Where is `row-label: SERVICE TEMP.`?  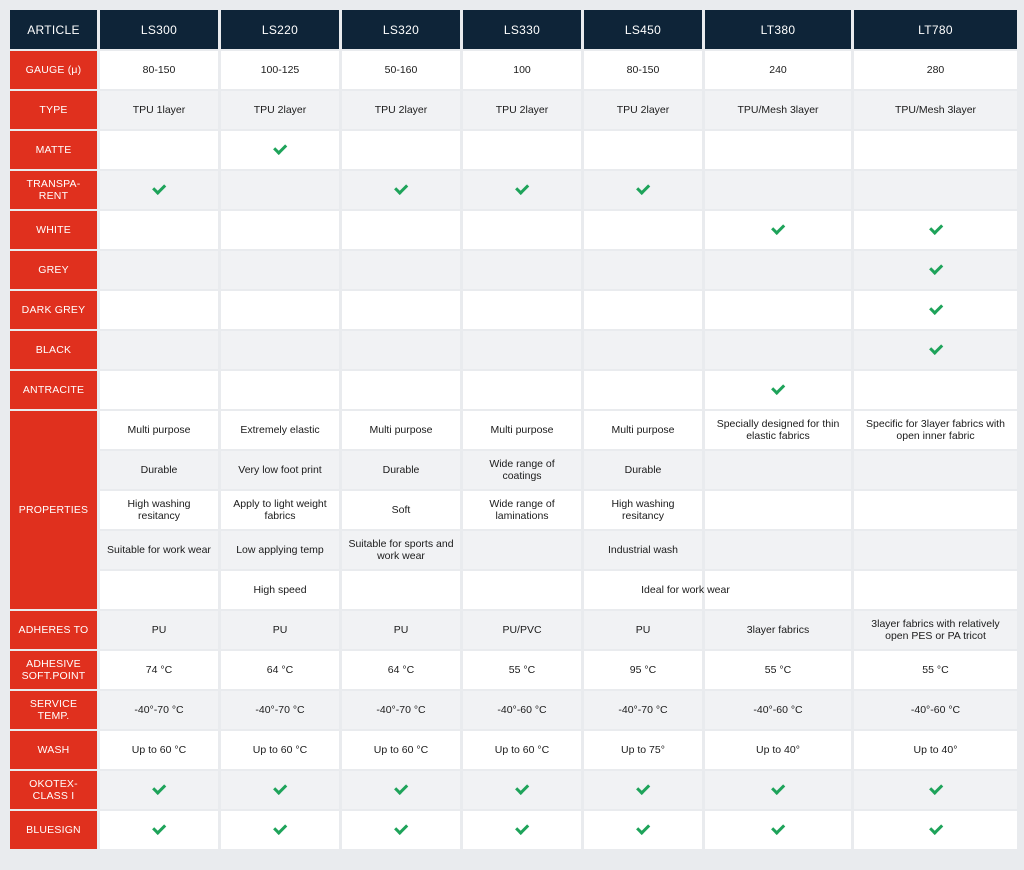
row-label: SERVICE TEMP. is located at coordinates (53, 710).